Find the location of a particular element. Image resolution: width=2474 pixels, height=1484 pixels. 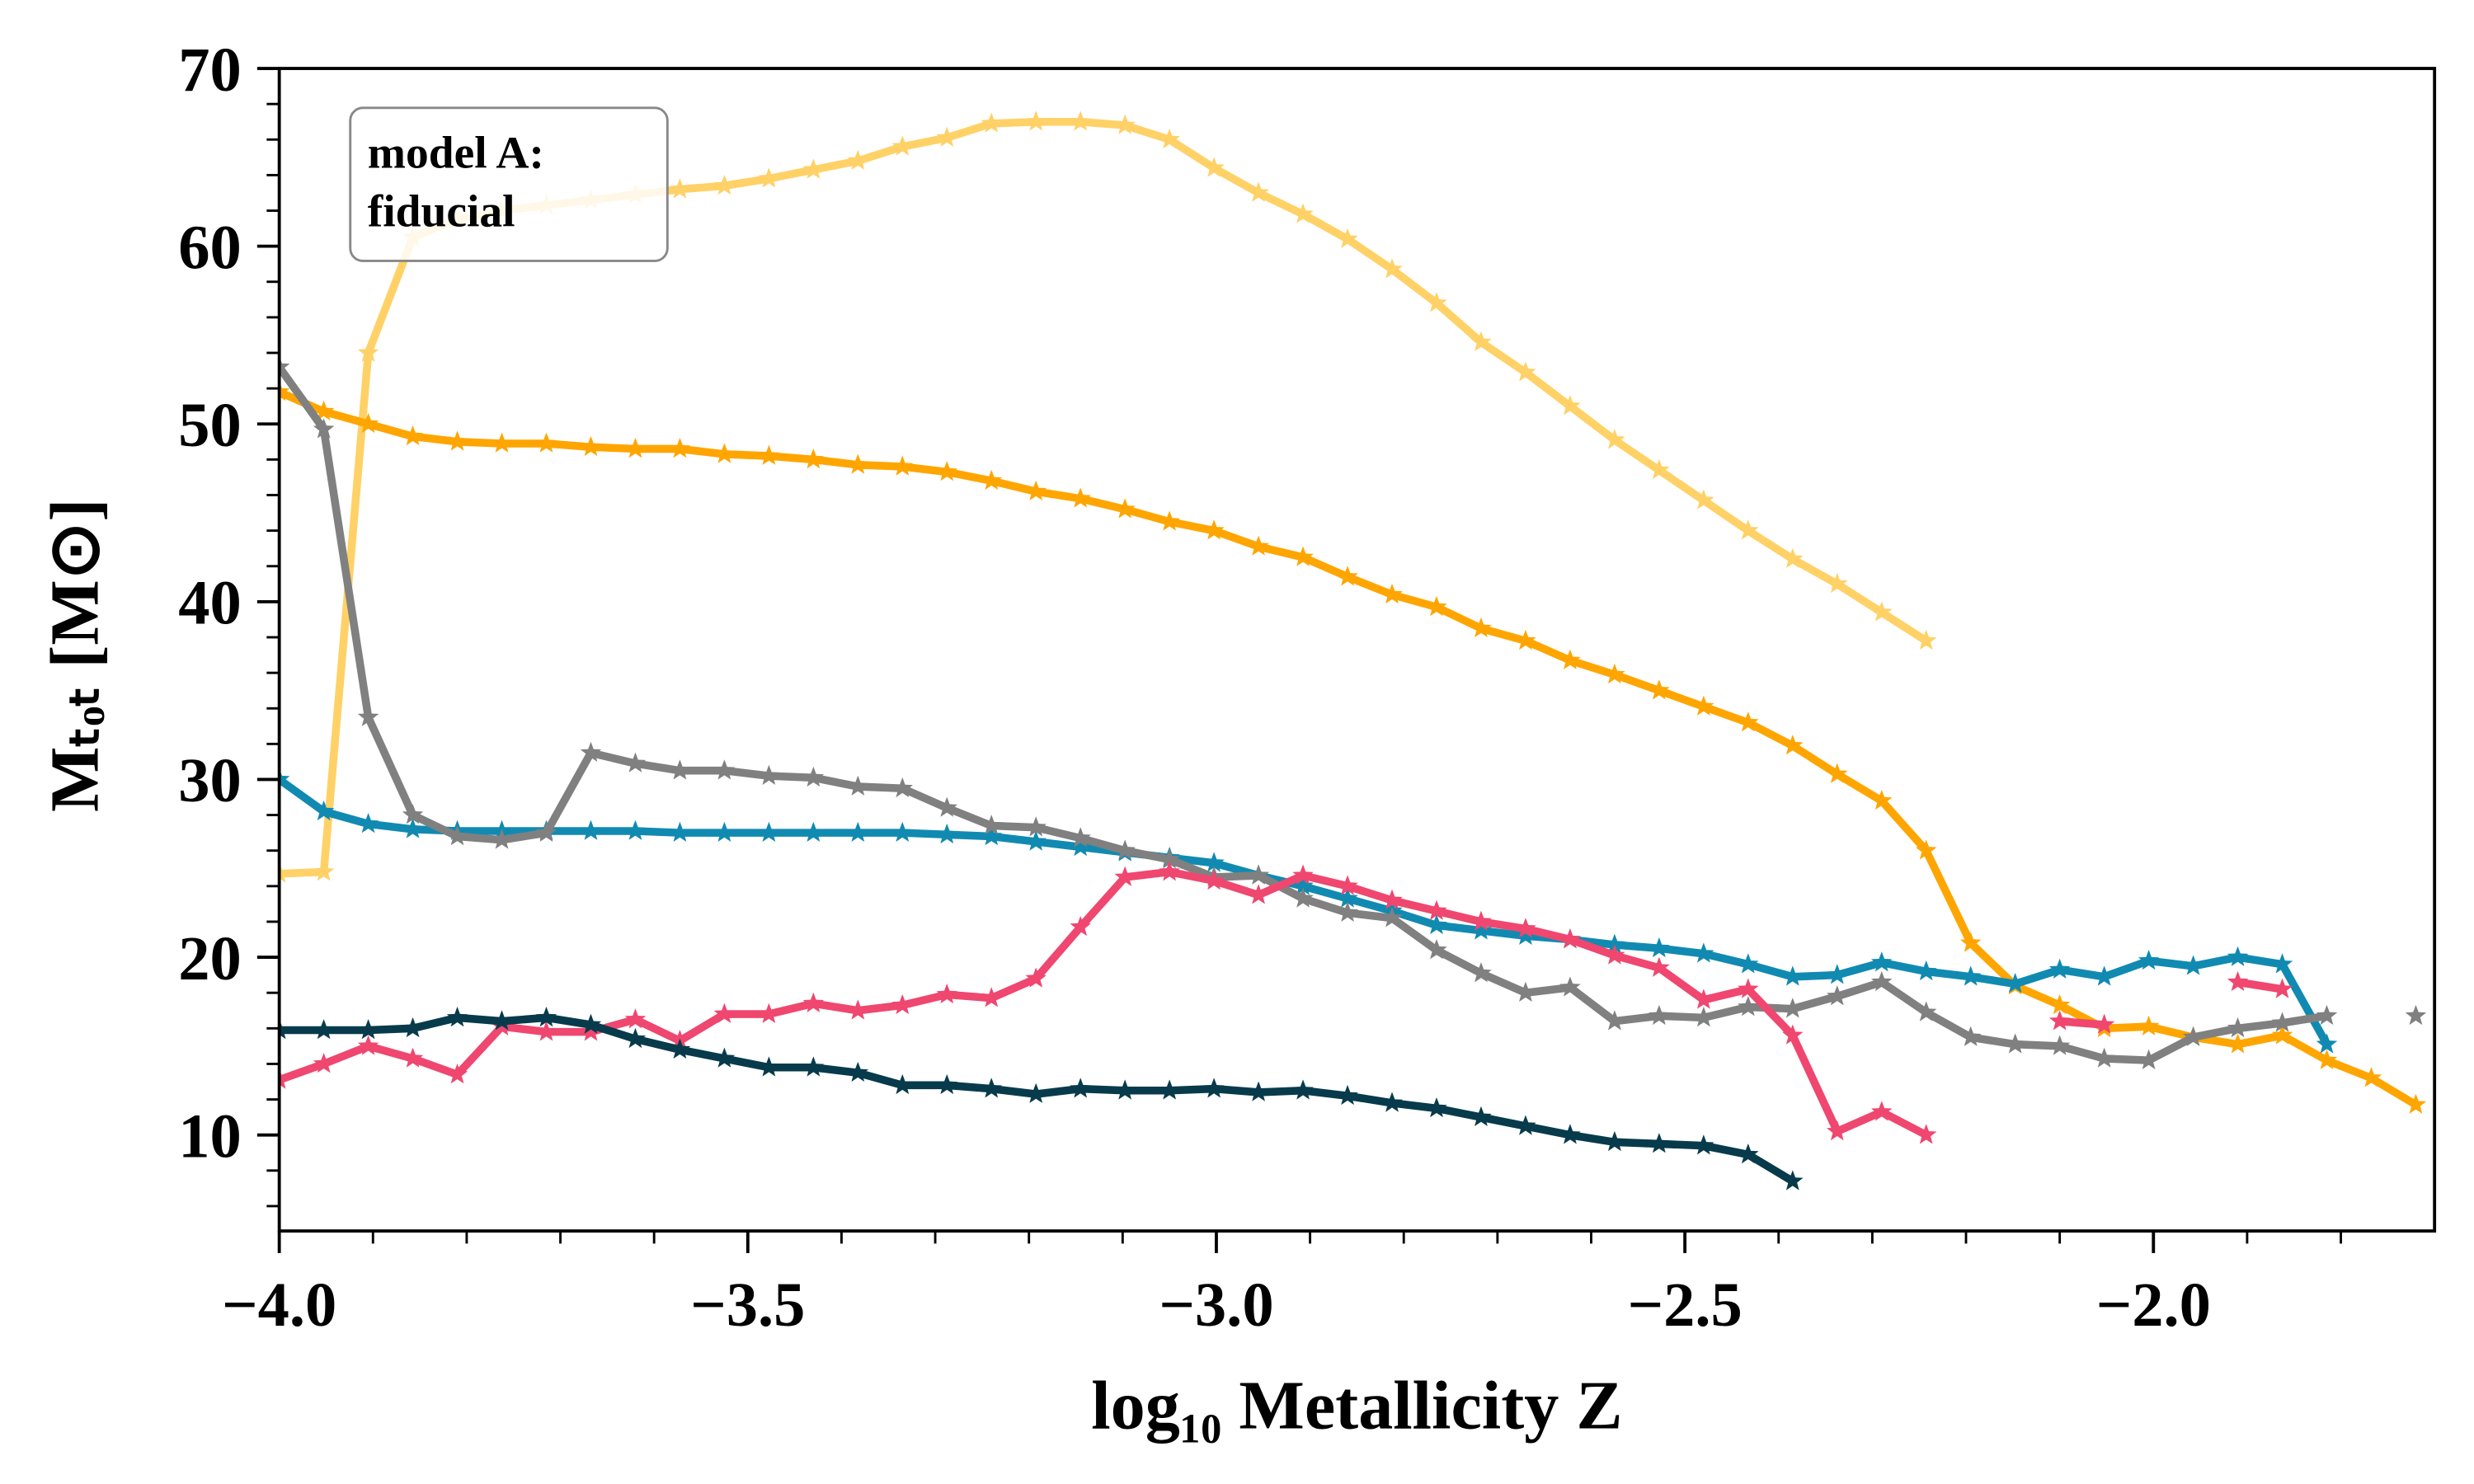

series-line is located at coordinates (2082, 1023).